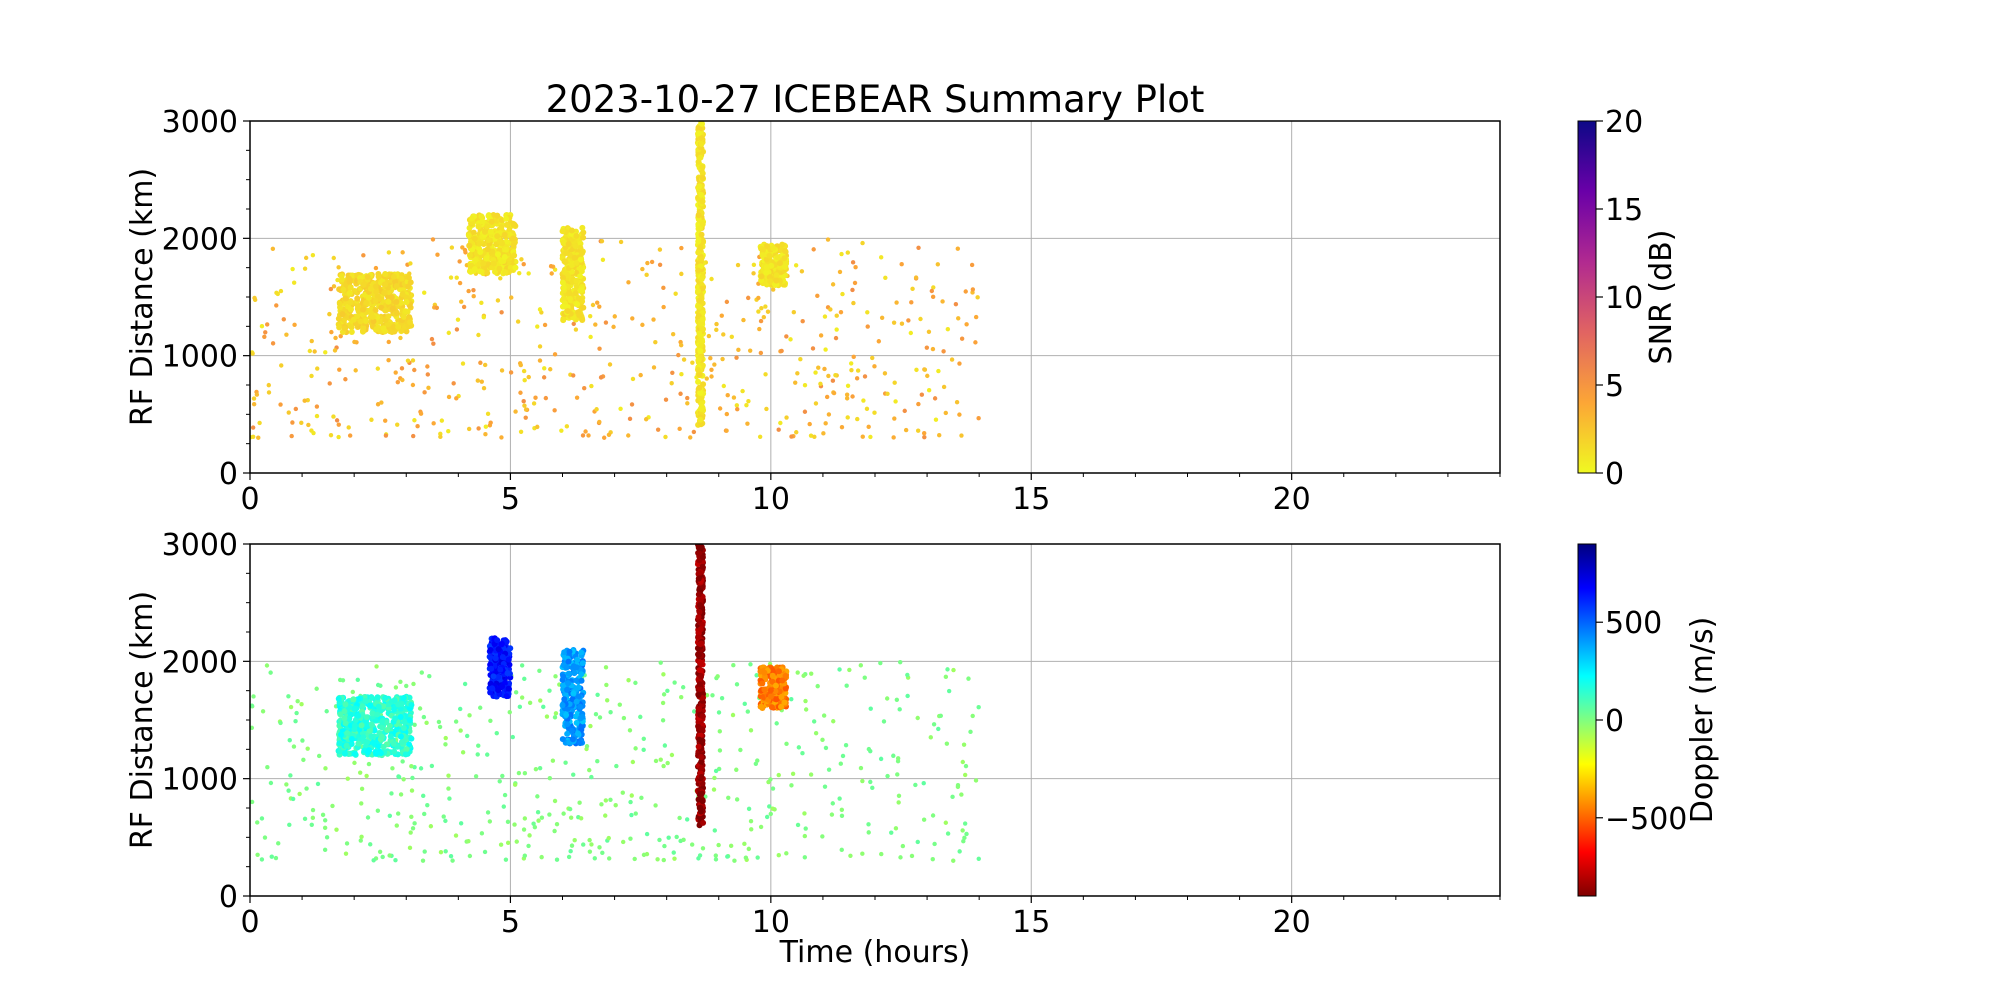  Describe the element at coordinates (1646, 819) in the screenshot. I see `doppler-colorbar-tick-label: −500` at that location.